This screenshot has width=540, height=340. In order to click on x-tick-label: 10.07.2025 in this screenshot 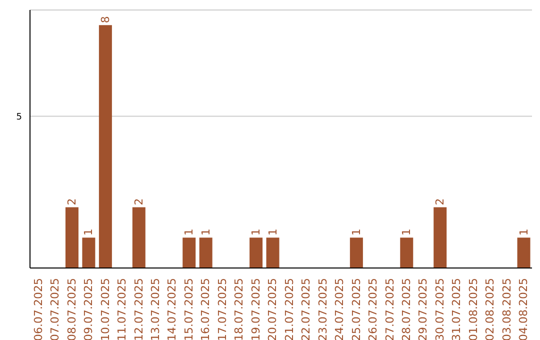, I will do `click(105, 309)`.